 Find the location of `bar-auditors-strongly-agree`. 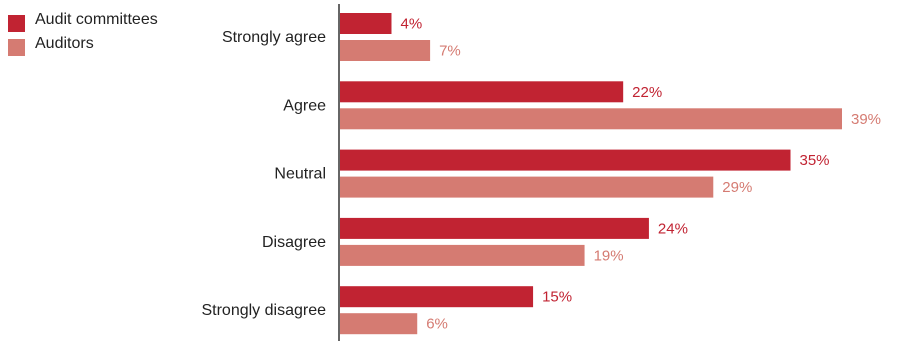

bar-auditors-strongly-agree is located at coordinates (385, 50).